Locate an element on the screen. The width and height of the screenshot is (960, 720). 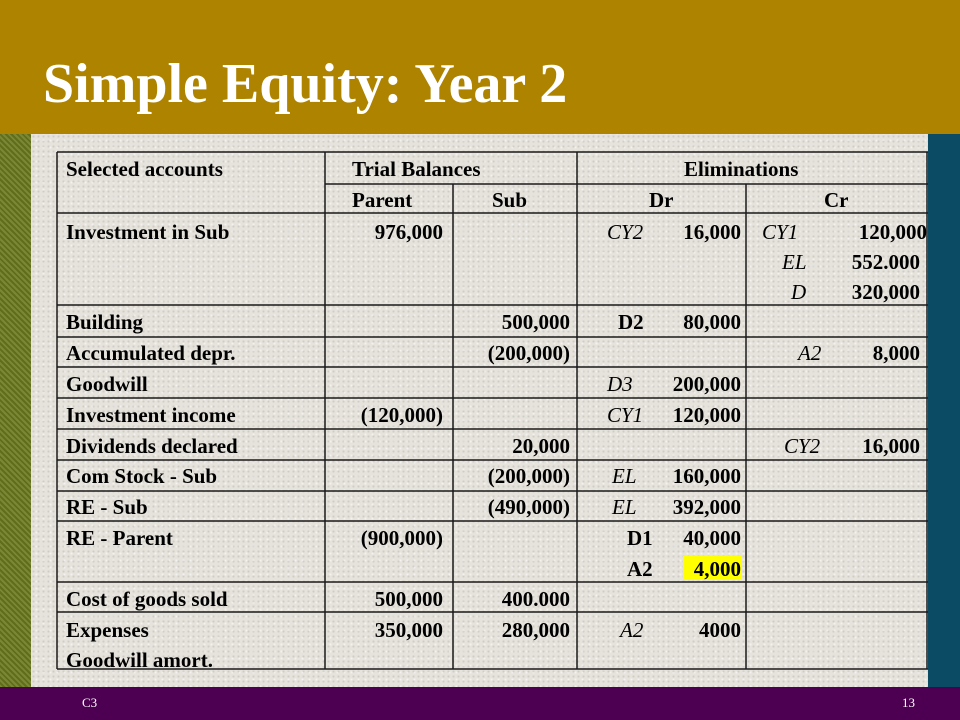
account-name-line2: Goodwill amort. is located at coordinates (139, 660).